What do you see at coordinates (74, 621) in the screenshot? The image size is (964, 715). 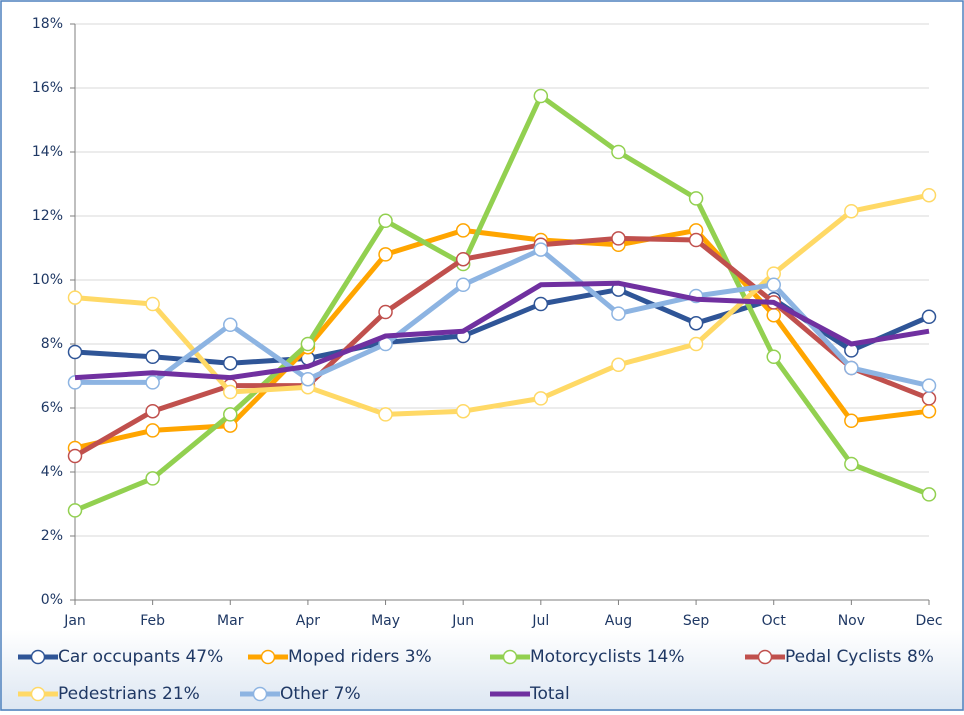 I see `x-tick-label: Jan` at bounding box center [74, 621].